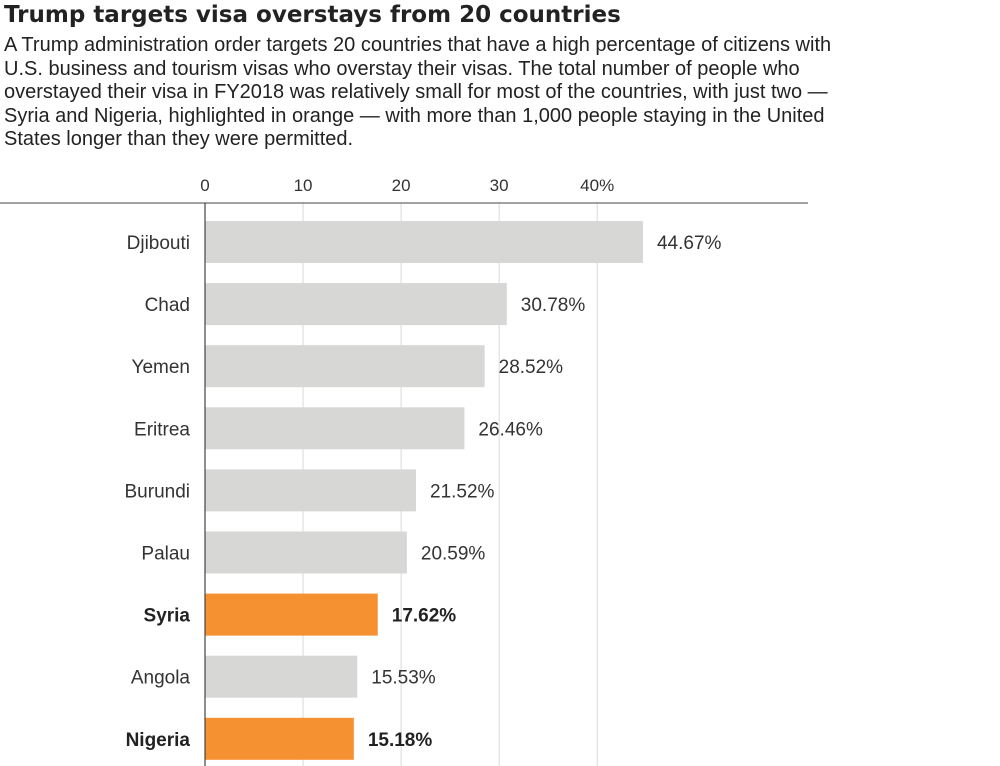 This screenshot has width=1000, height=766. Describe the element at coordinates (158, 243) in the screenshot. I see `category-label: Djibouti` at that location.